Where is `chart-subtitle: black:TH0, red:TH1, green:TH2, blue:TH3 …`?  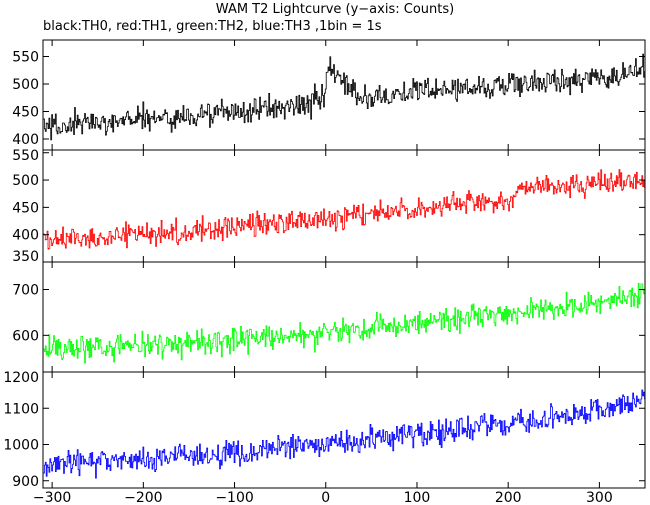 chart-subtitle: black:TH0, red:TH1, green:TH2, blue:TH3 … is located at coordinates (212, 26).